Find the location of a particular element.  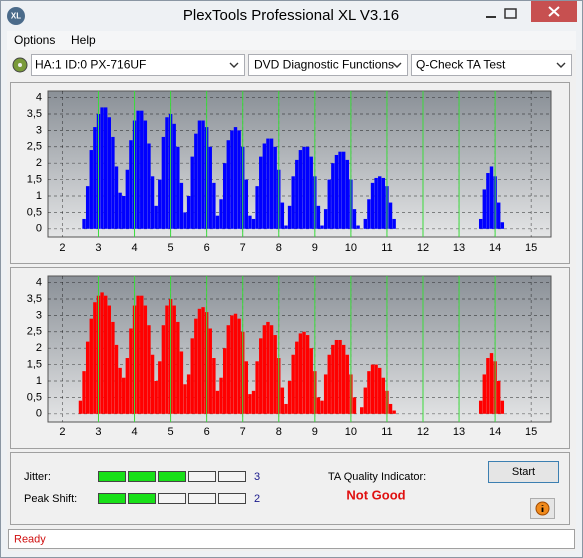

app-icon-text: XL is located at coordinates (16, 16).